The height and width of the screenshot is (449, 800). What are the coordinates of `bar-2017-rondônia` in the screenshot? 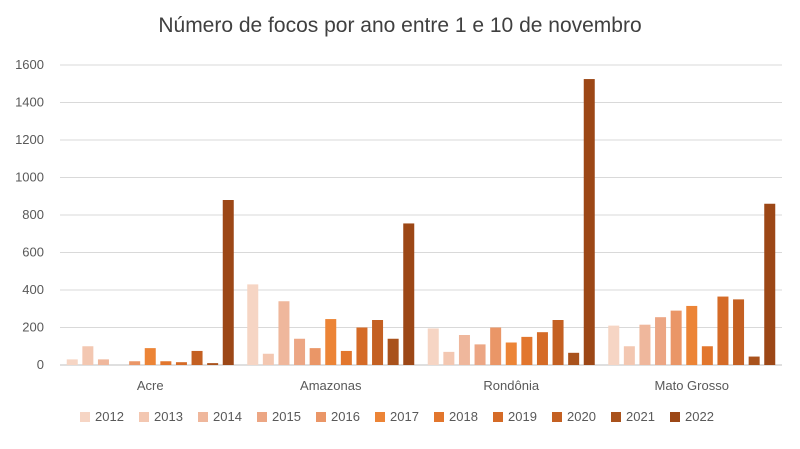 It's located at (511, 353).